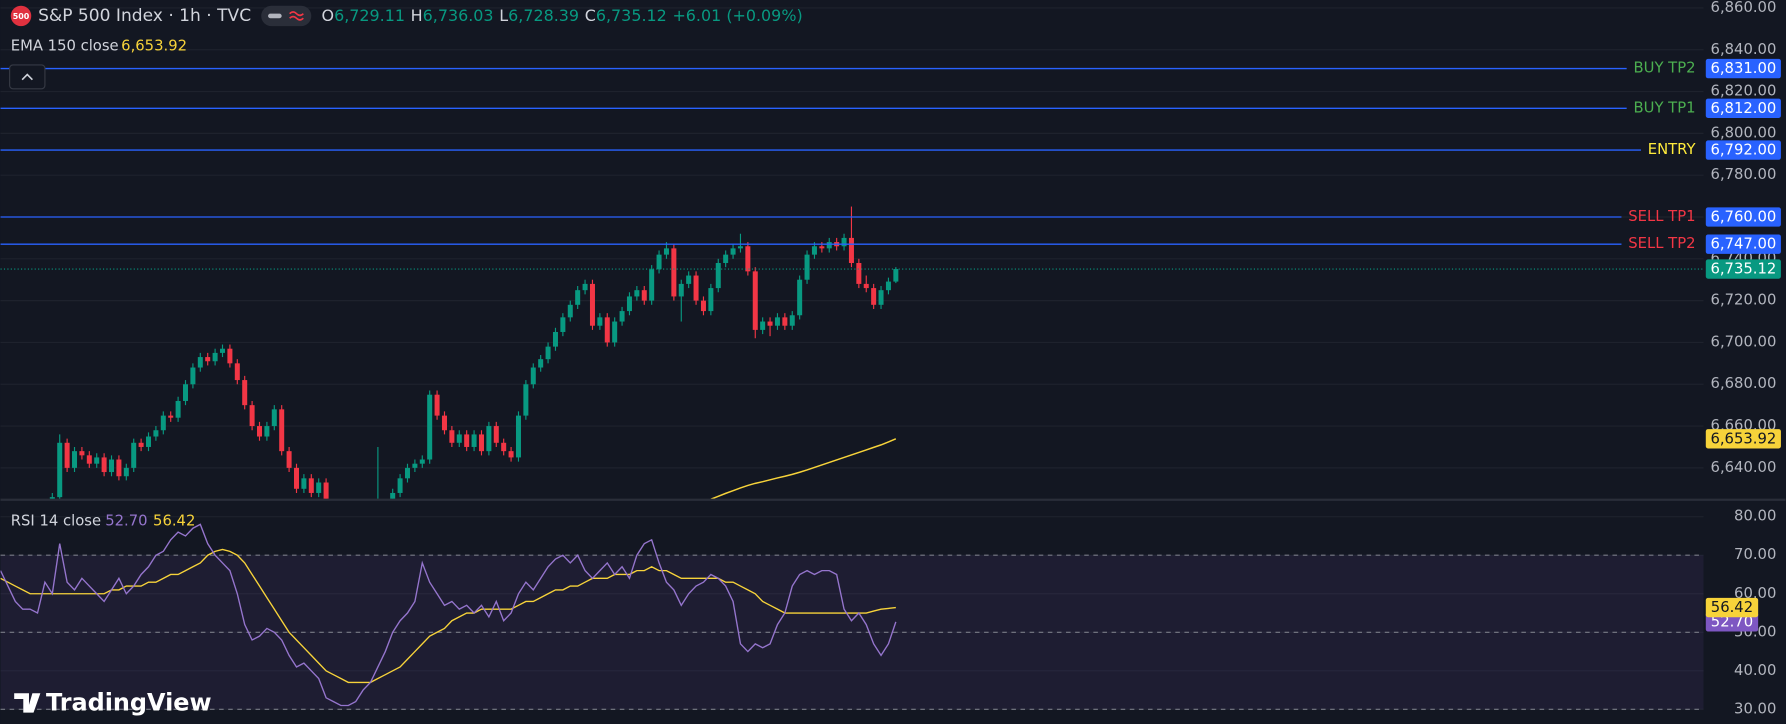  I want to click on ohlc-key: L, so click(503, 14).